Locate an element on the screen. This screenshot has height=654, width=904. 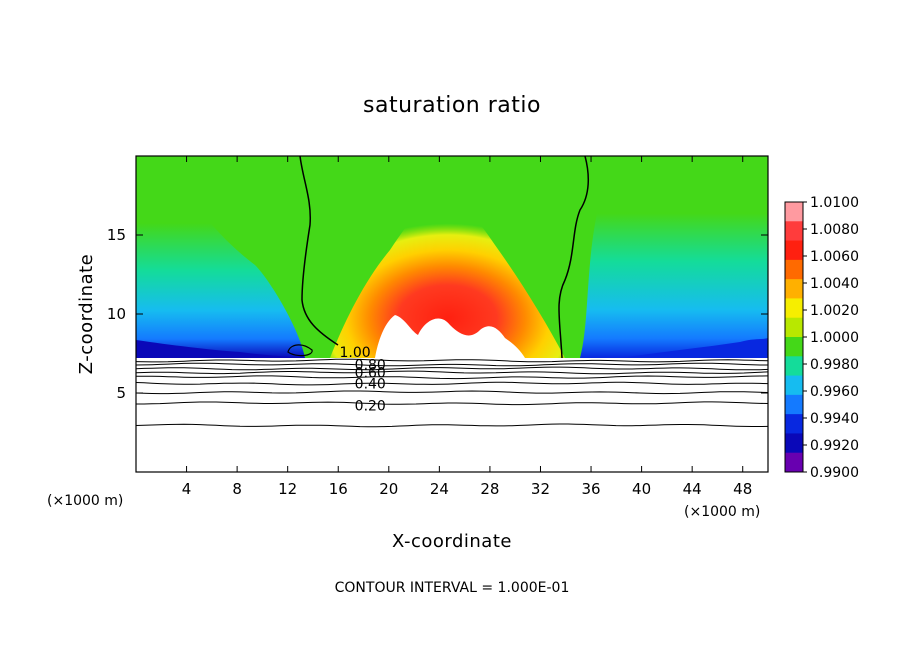
x-tick-label: 24 is located at coordinates (439, 489).